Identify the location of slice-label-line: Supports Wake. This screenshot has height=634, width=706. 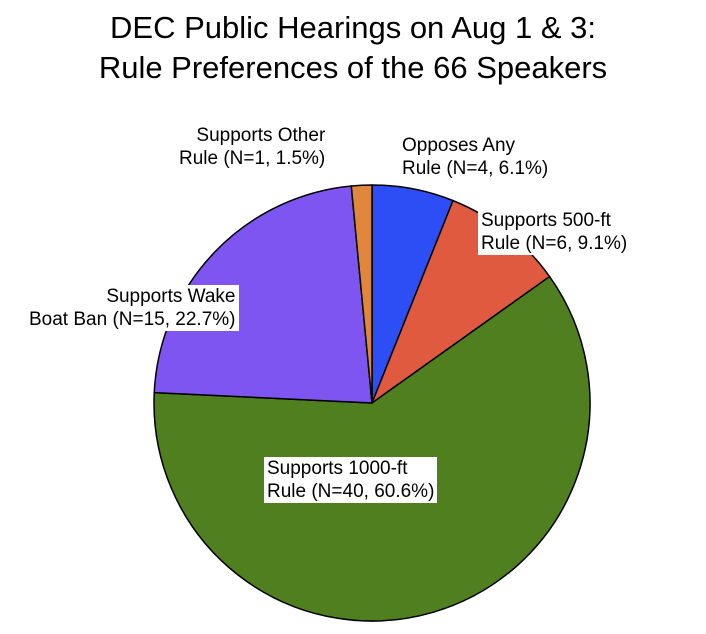
(171, 296).